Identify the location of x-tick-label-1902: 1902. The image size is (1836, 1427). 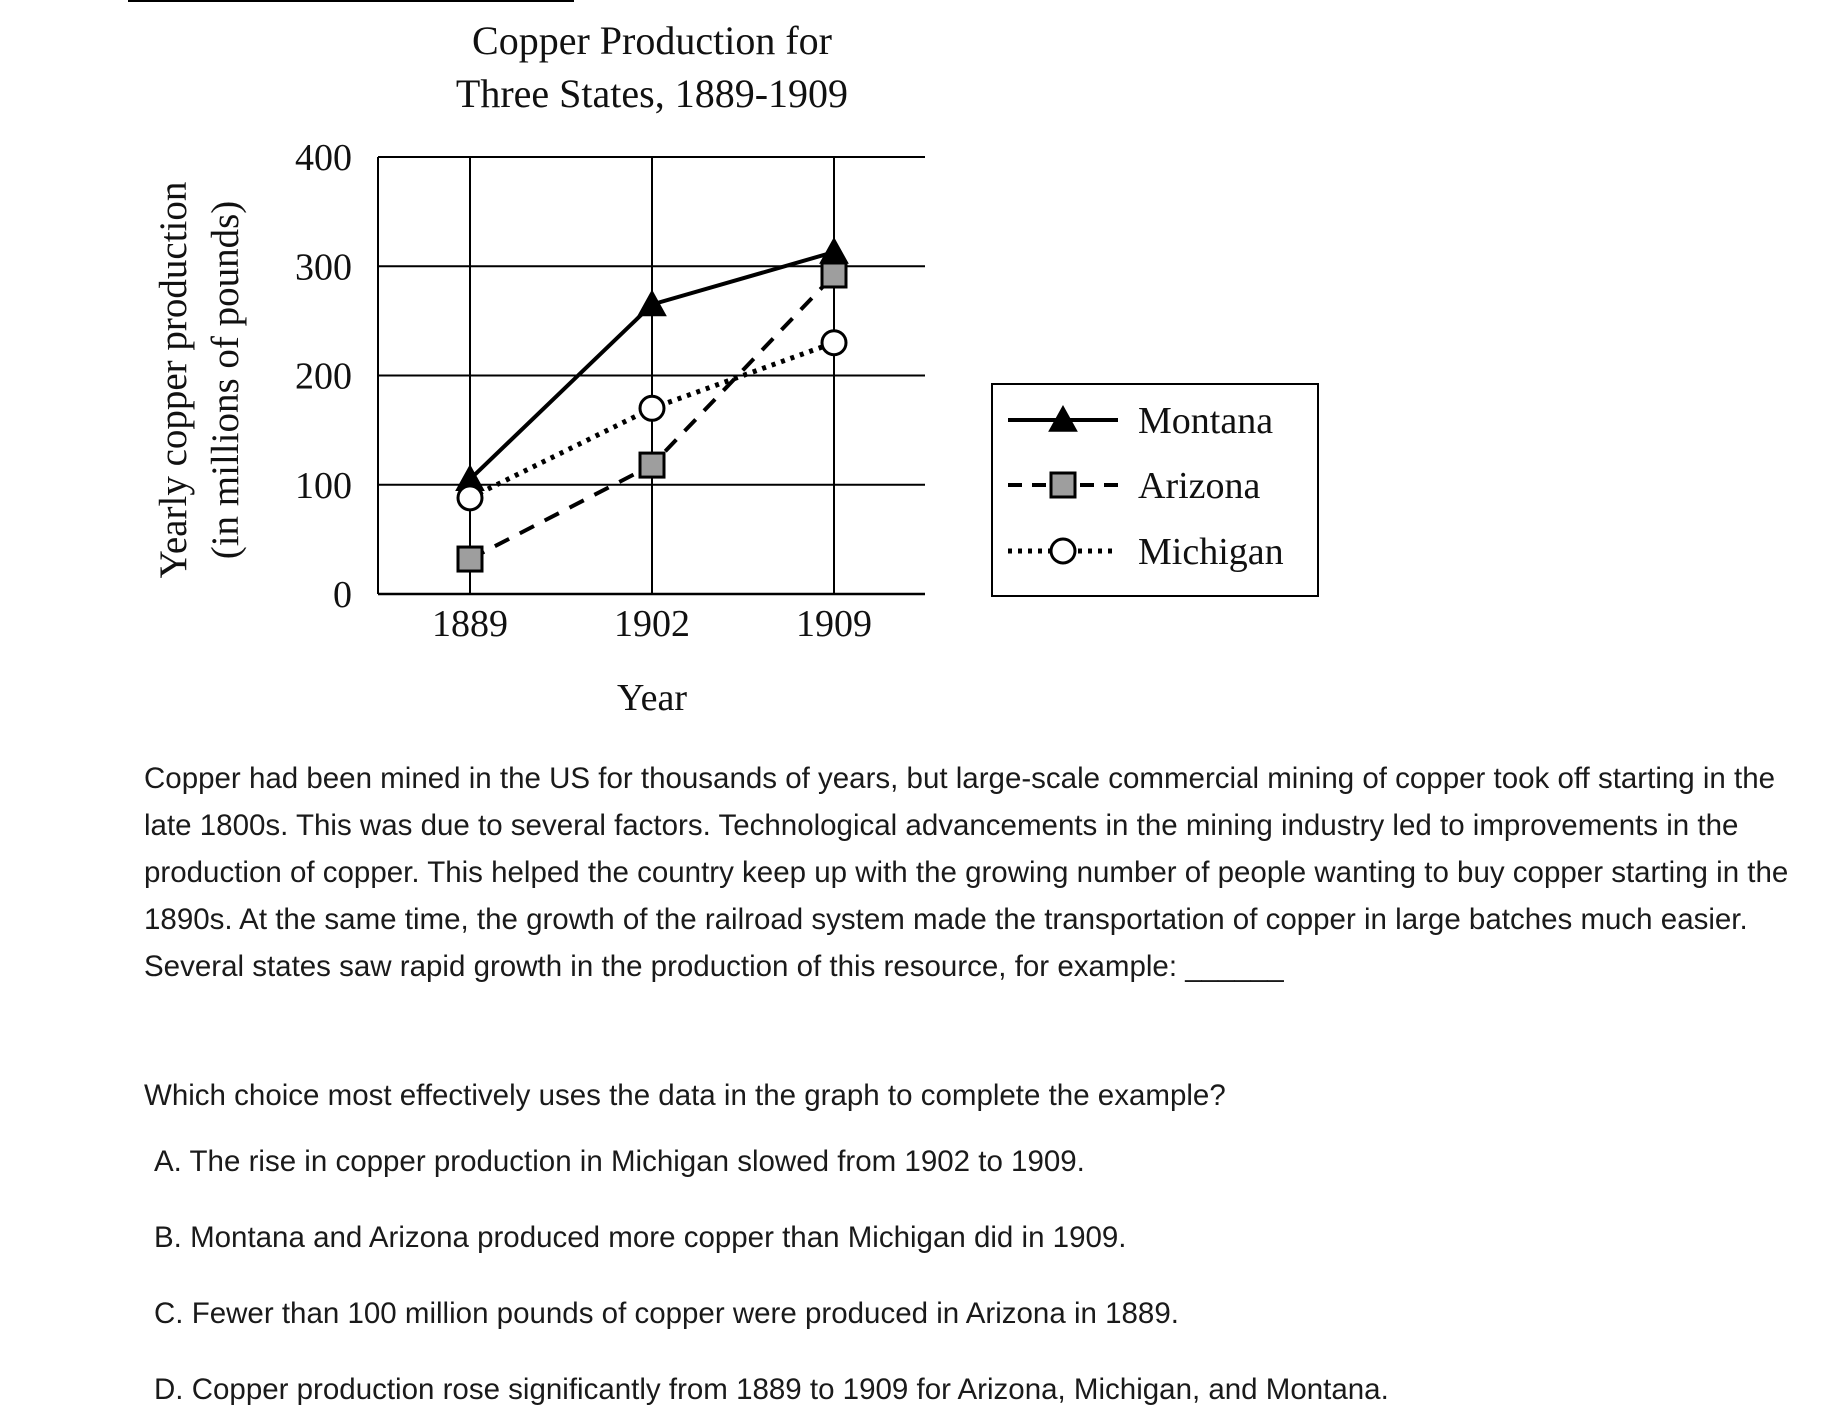
(652, 624).